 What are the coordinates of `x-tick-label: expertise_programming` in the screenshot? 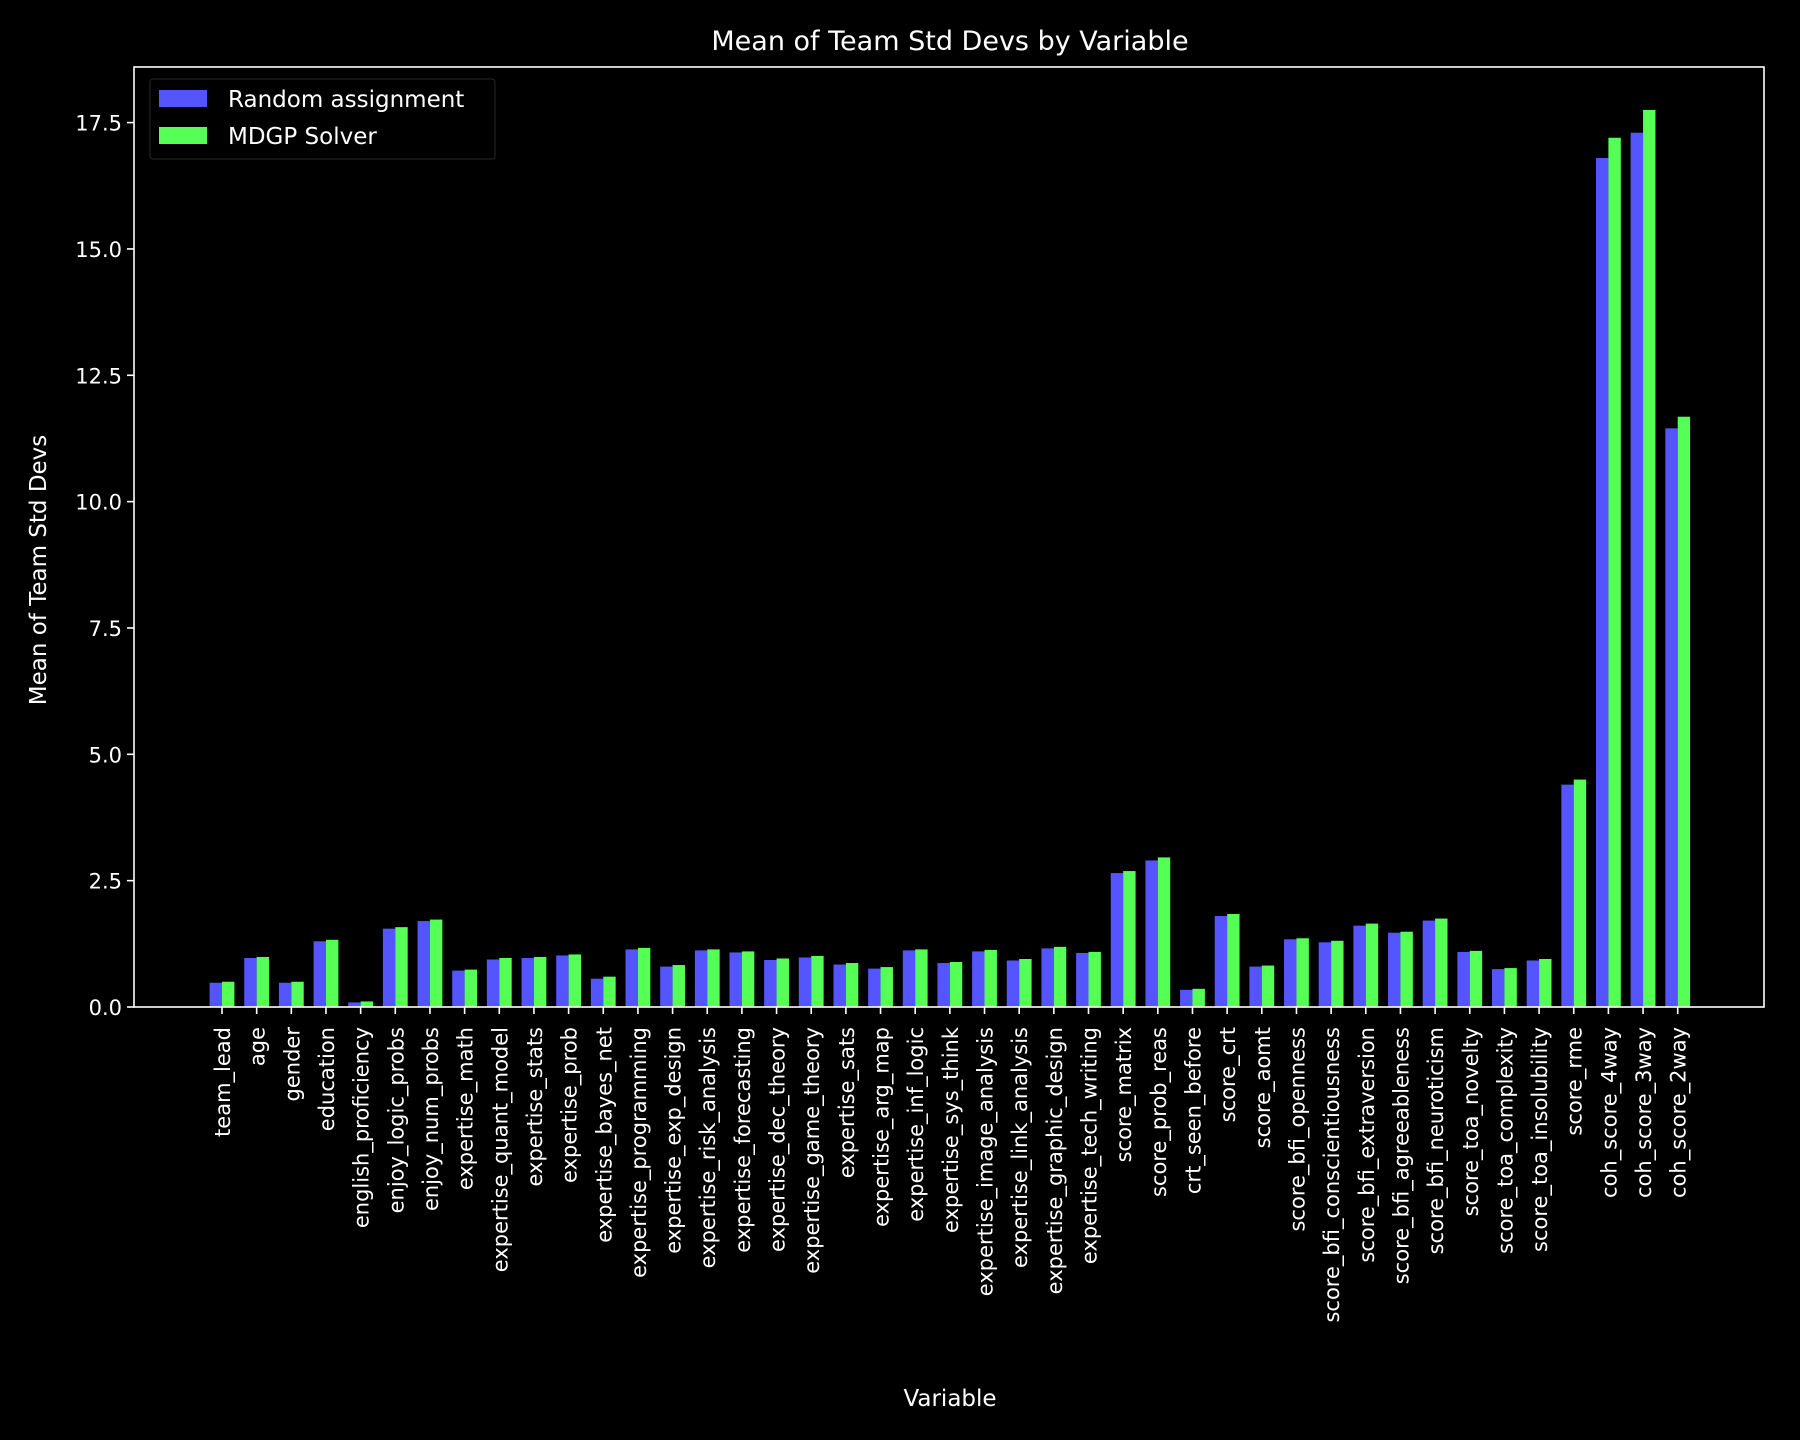 It's located at (639, 1152).